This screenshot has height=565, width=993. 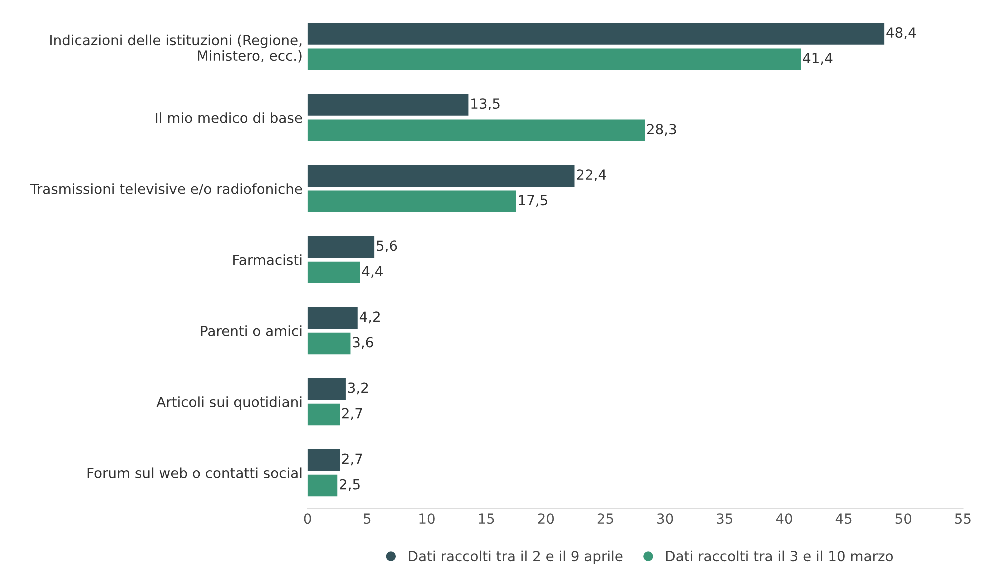 I want to click on y-tick-label: Il mio medico di base, so click(x=229, y=118).